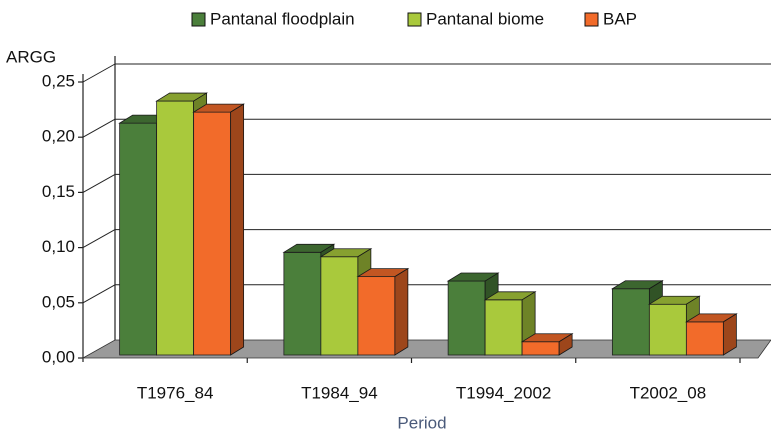  What do you see at coordinates (426, 349) in the screenshot?
I see `floor` at bounding box center [426, 349].